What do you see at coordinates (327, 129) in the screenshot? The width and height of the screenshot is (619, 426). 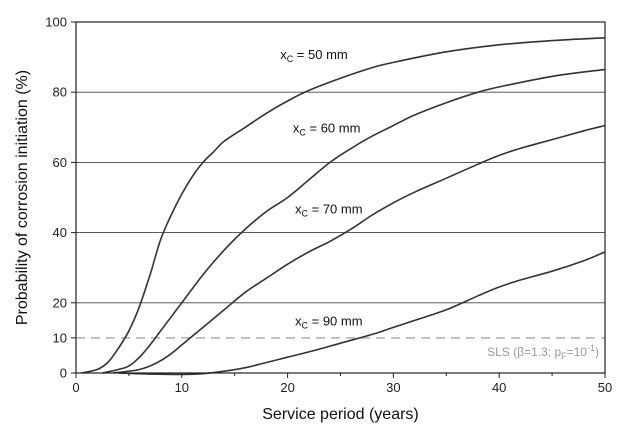 I see `series-label-1: xC = 60 mm` at bounding box center [327, 129].